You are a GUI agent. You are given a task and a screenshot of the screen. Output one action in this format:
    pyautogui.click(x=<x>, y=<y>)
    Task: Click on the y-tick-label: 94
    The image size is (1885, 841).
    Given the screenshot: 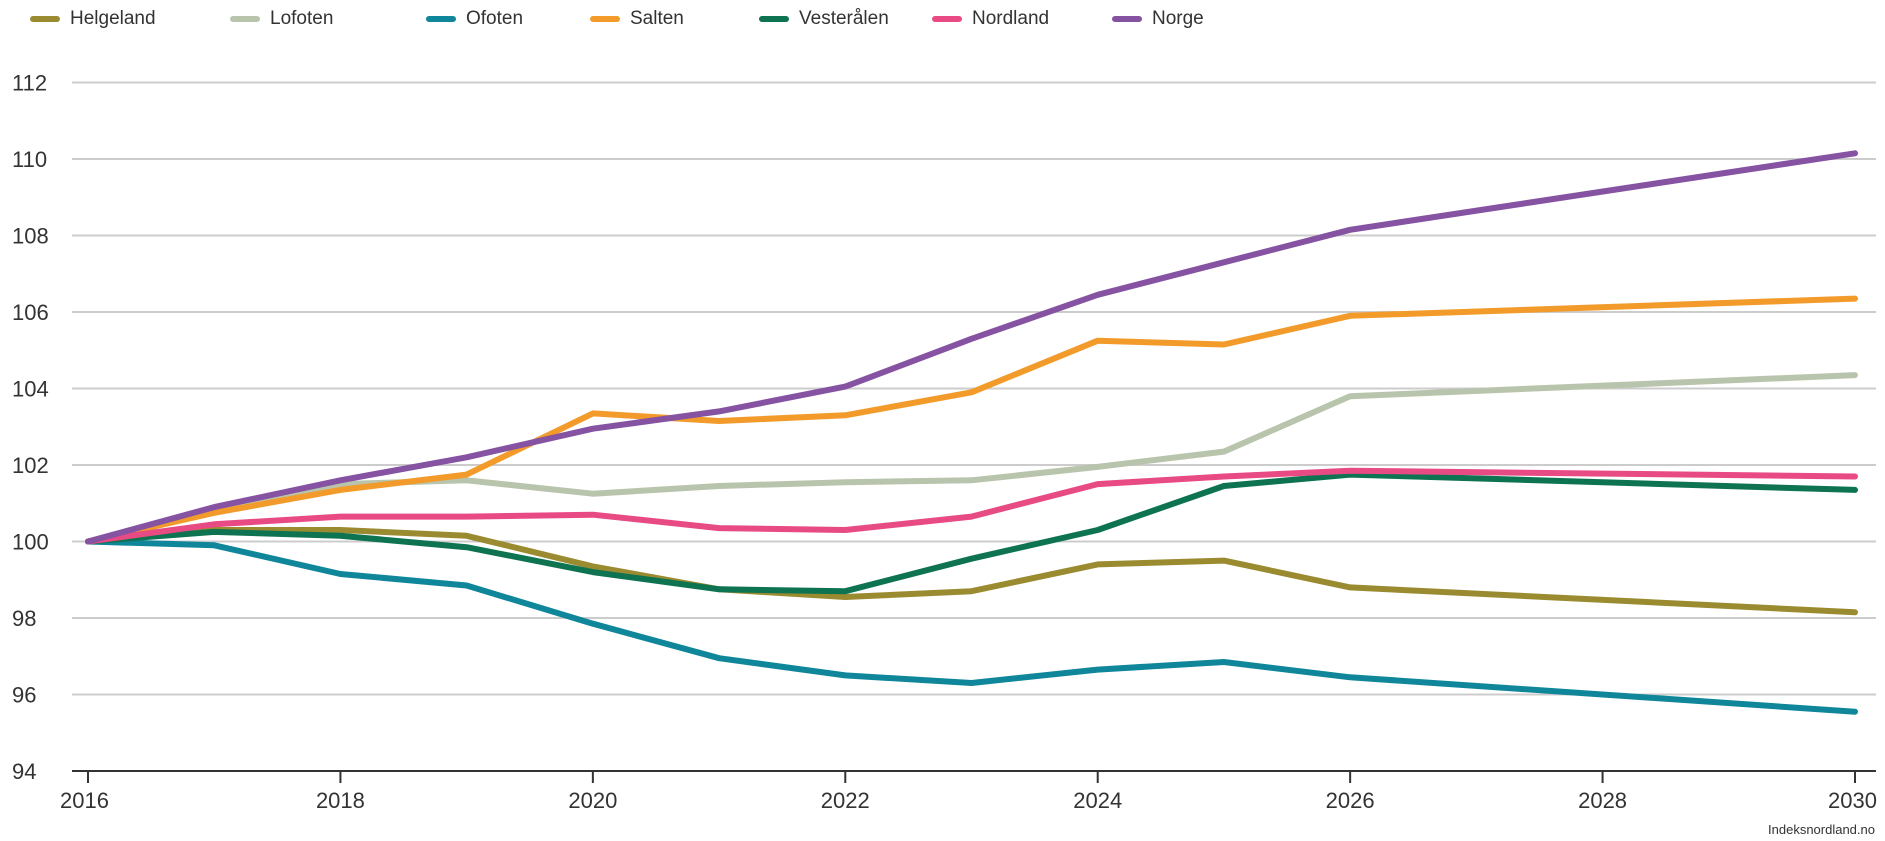 What is the action you would take?
    pyautogui.click(x=24, y=771)
    